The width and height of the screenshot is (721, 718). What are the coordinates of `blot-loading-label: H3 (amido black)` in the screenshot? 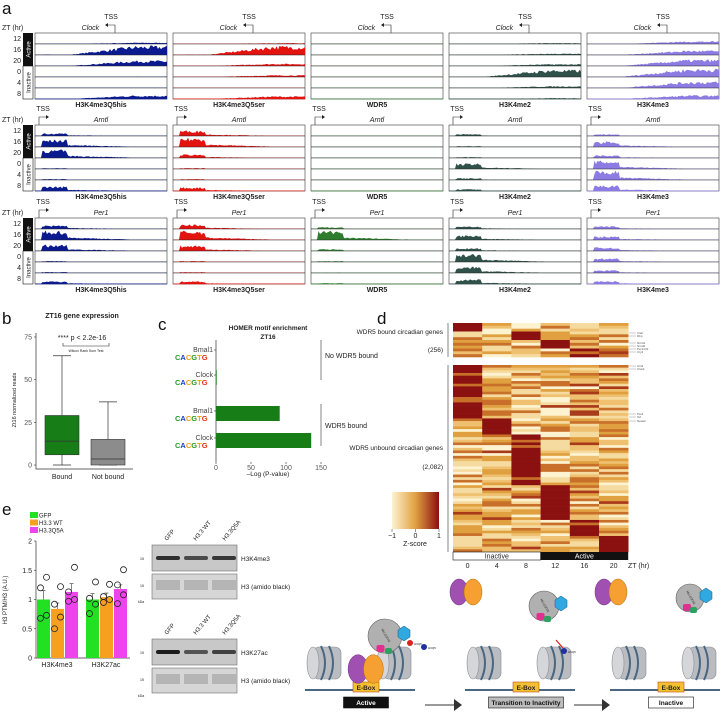 It's located at (265, 681).